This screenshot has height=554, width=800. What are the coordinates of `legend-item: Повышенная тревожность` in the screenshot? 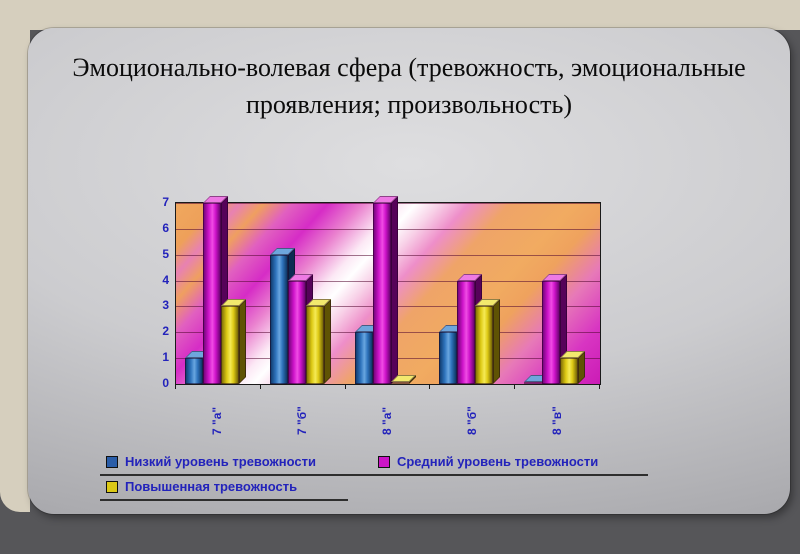 It's located at (201, 486).